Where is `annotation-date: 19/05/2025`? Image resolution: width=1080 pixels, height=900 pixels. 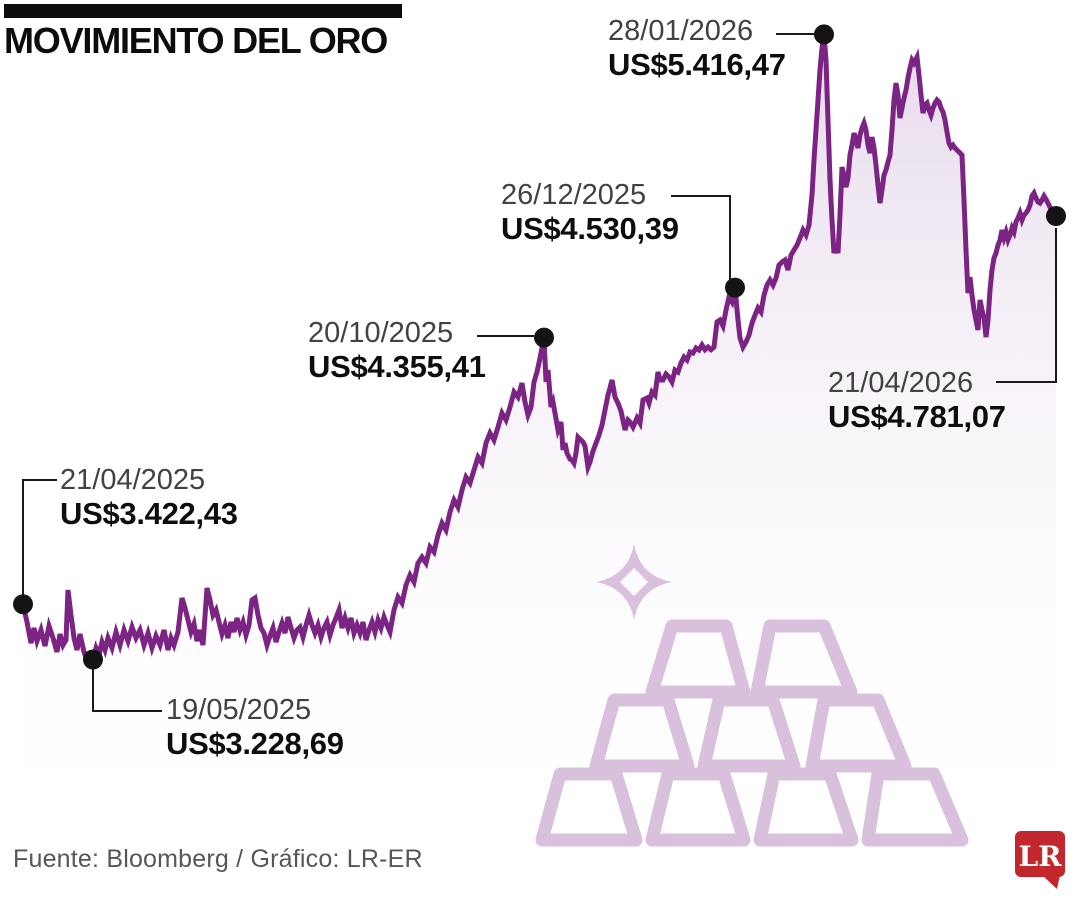
annotation-date: 19/05/2025 is located at coordinates (239, 710).